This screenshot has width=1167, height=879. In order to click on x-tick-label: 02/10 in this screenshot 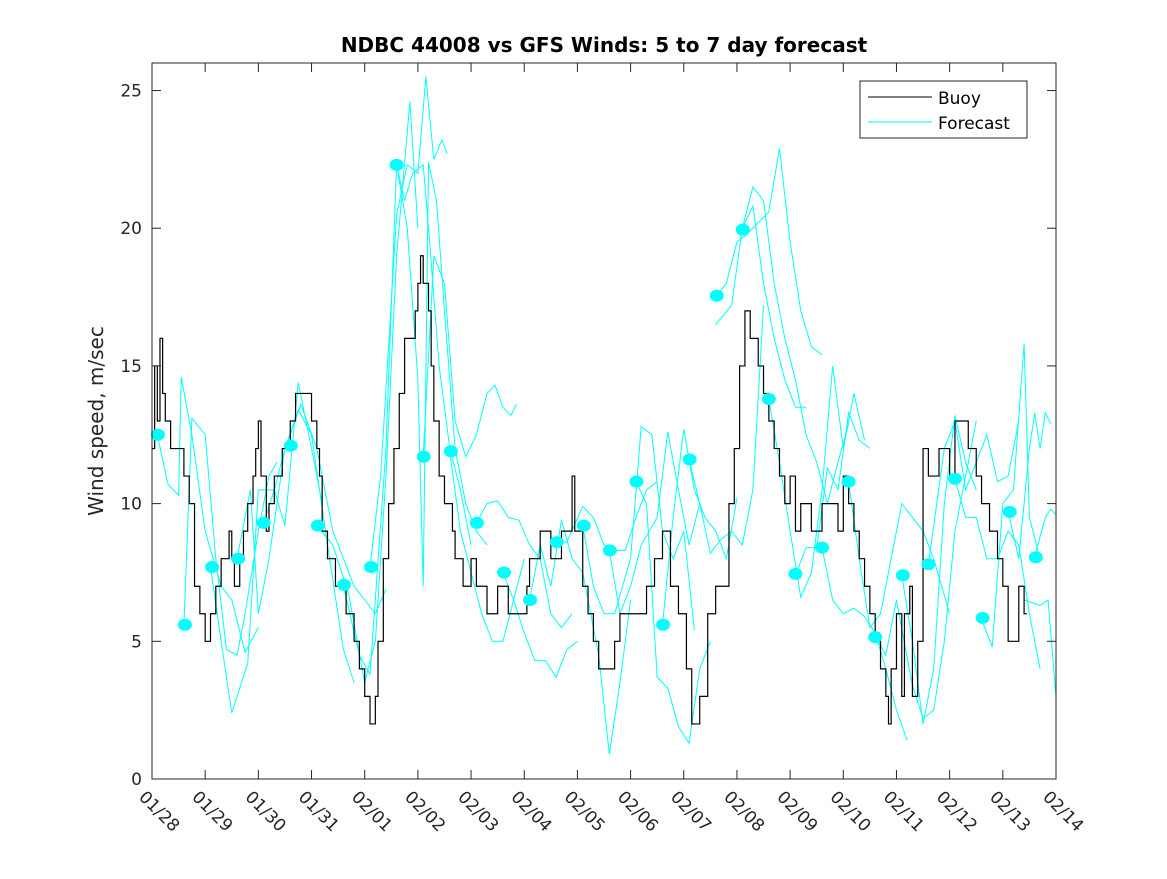, I will do `click(850, 811)`.